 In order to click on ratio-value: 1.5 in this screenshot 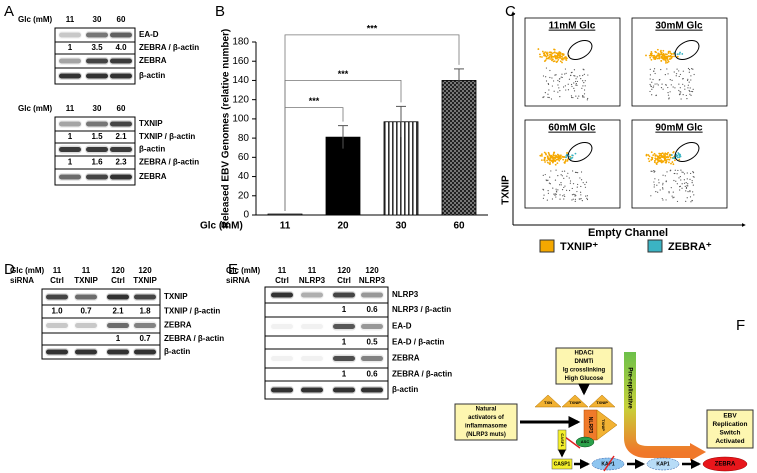, I will do `click(97, 136)`.